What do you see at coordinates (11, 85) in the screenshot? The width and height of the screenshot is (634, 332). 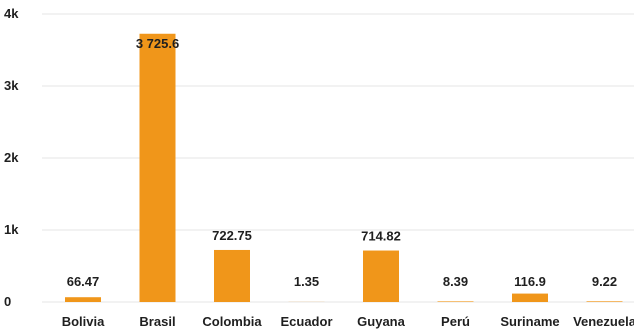 I see `y-tick-label: 3k` at bounding box center [11, 85].